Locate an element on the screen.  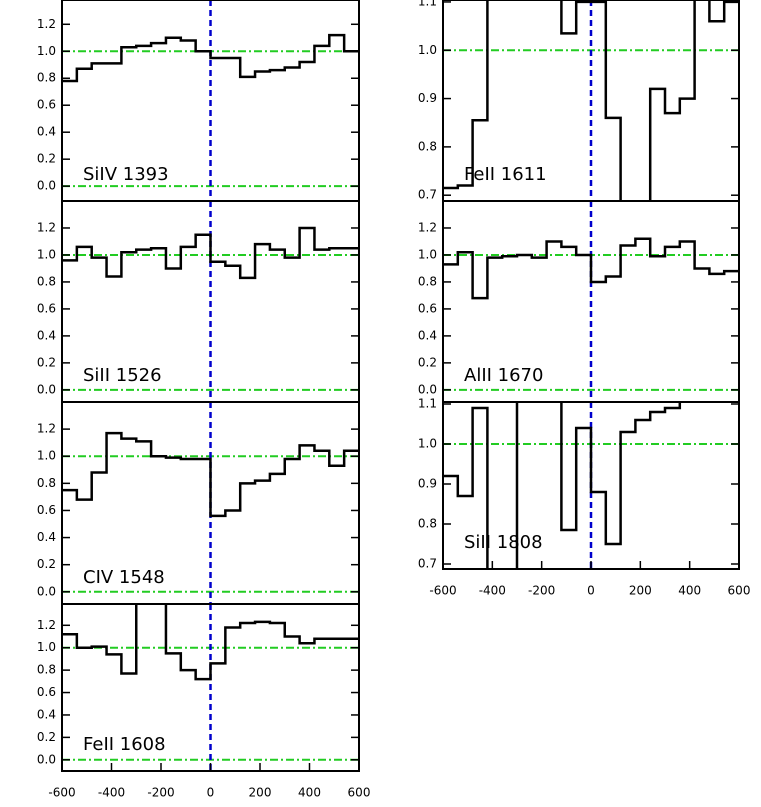
line-label: SiII 1526 is located at coordinates (122, 375).